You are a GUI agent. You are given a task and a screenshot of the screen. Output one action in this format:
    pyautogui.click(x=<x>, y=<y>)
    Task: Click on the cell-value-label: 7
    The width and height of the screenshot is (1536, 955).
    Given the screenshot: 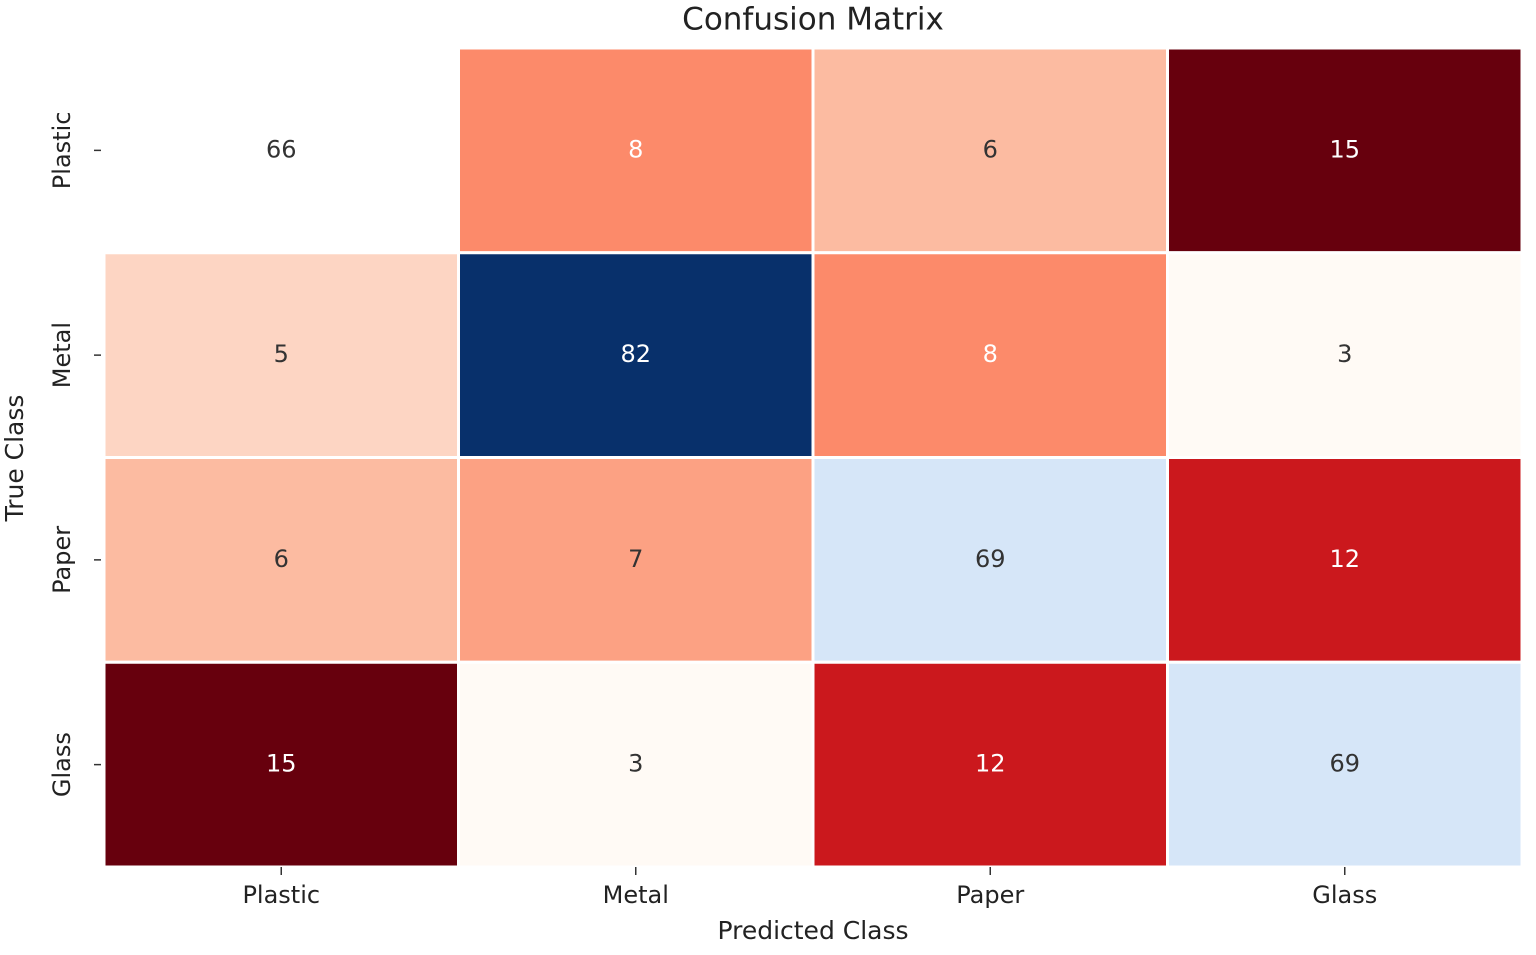 What is the action you would take?
    pyautogui.click(x=635, y=559)
    